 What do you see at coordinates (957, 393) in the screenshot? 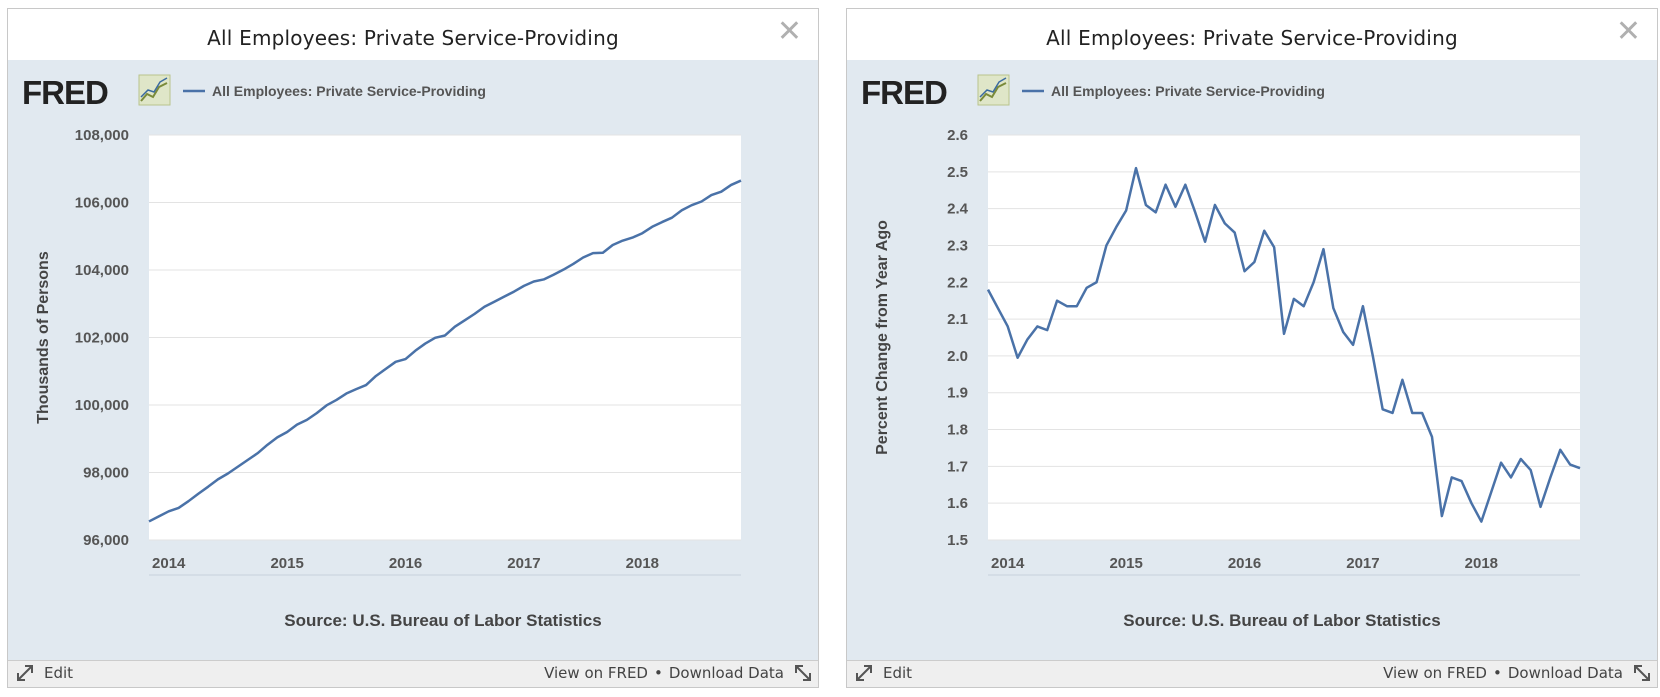
I see `y-tick-label: 1.9` at bounding box center [957, 393].